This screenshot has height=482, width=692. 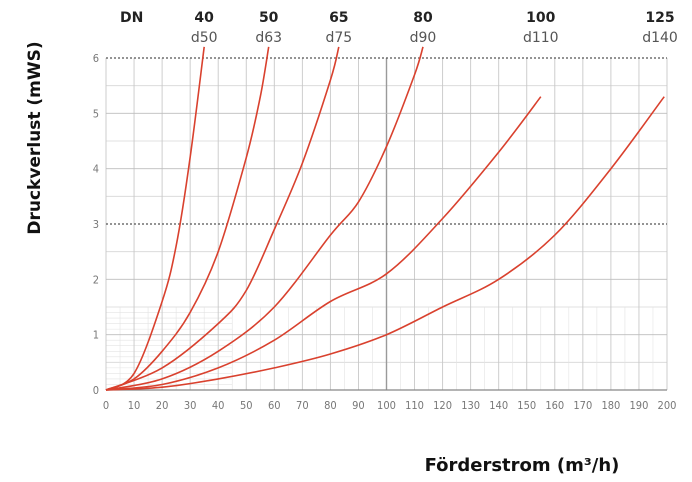 What do you see at coordinates (96, 113) in the screenshot?
I see `y-tick-label: 5` at bounding box center [96, 113].